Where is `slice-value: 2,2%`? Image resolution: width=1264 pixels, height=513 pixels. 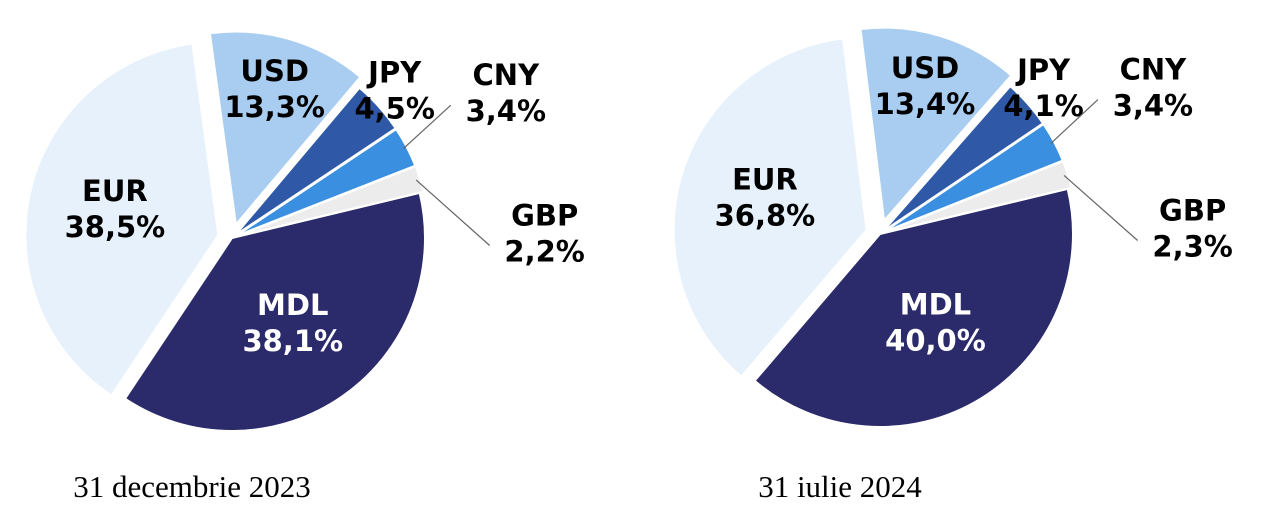 slice-value: 2,2% is located at coordinates (544, 251).